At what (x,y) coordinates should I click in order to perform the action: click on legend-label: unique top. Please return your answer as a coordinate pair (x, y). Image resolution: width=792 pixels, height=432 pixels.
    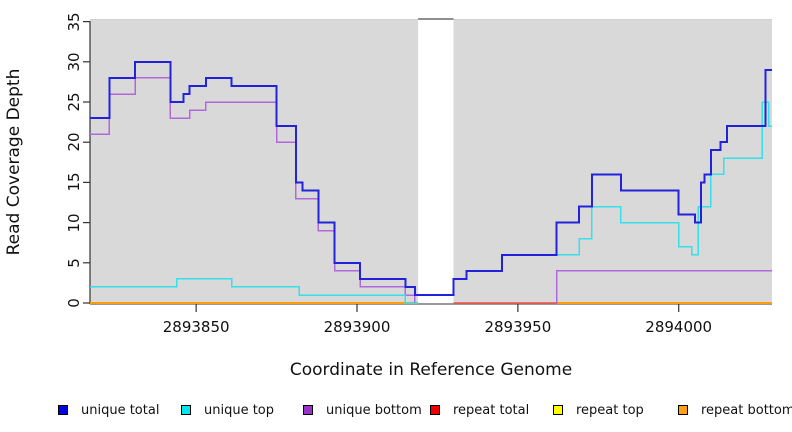
    Looking at the image, I should click on (239, 410).